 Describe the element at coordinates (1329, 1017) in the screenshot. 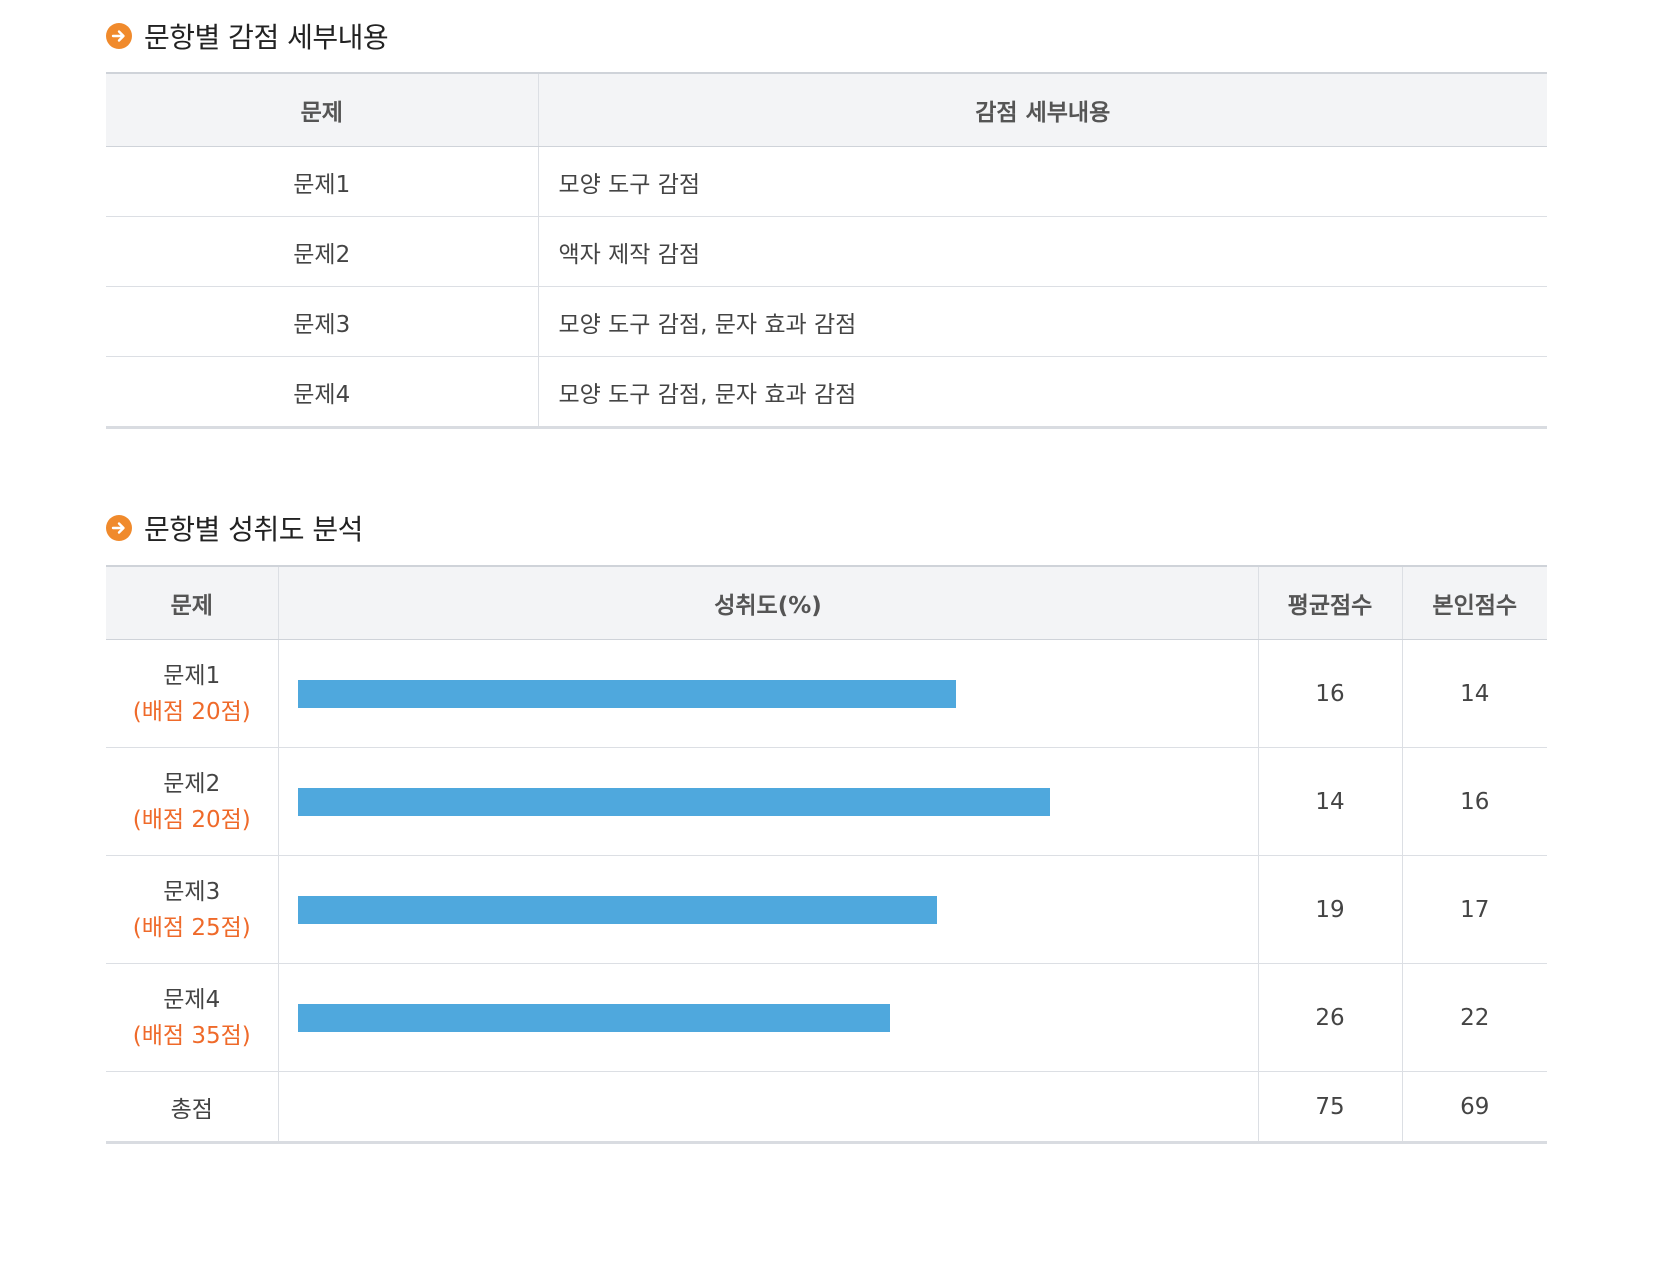

I see `average-score: 26` at that location.